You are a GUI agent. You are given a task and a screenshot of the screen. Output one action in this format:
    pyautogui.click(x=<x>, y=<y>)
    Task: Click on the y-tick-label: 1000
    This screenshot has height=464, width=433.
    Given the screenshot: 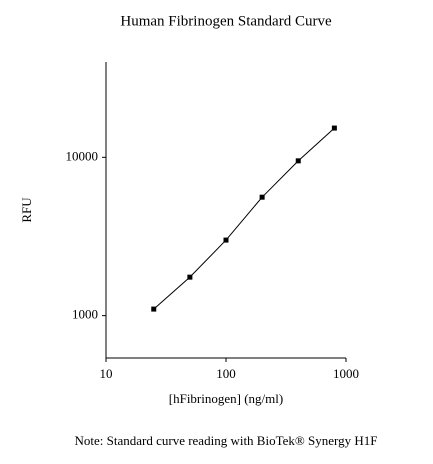 What is the action you would take?
    pyautogui.click(x=85, y=314)
    